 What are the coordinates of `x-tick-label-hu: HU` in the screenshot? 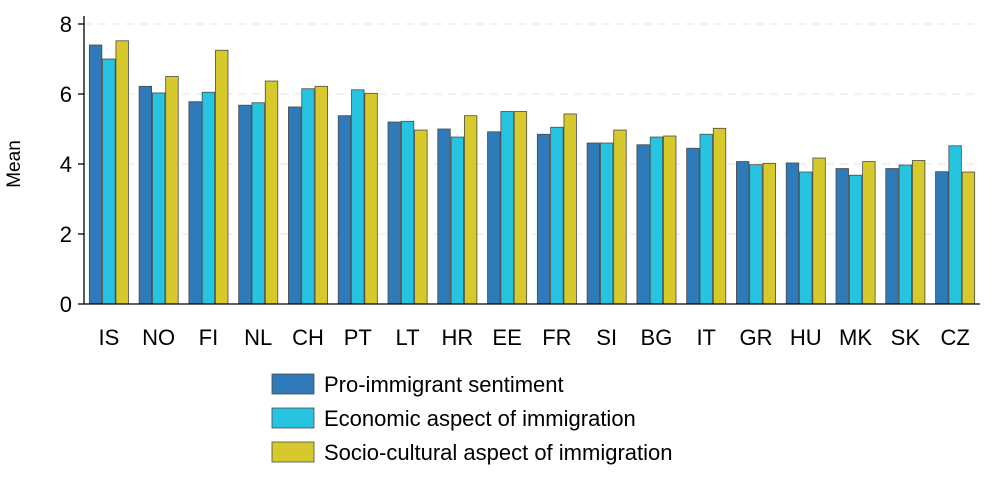 It's located at (806, 337).